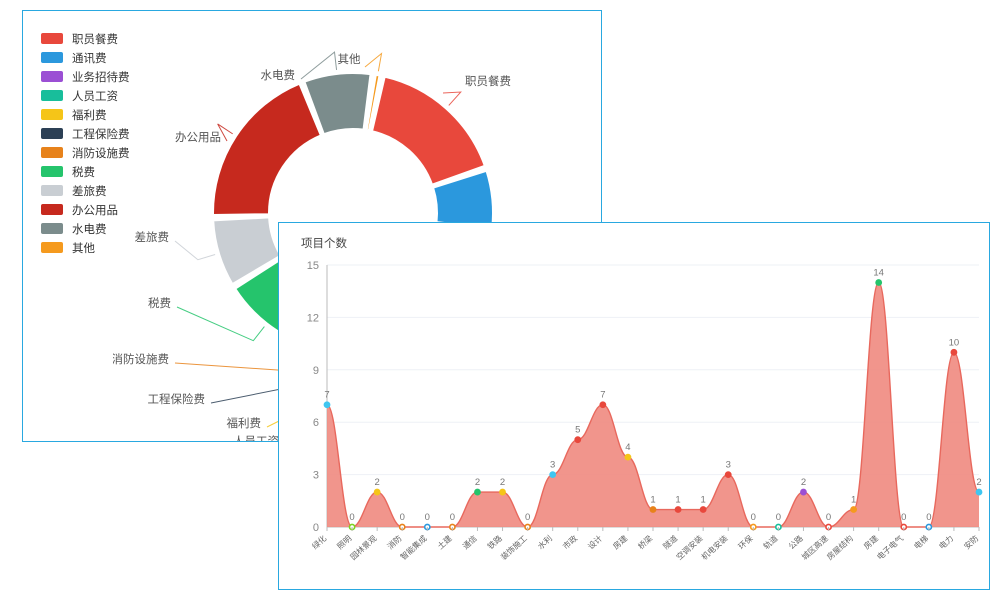 Image resolution: width=1000 pixels, height=600 pixels. What do you see at coordinates (714, 547) in the screenshot?
I see `x-axis-tick-label: 机电安装` at bounding box center [714, 547].